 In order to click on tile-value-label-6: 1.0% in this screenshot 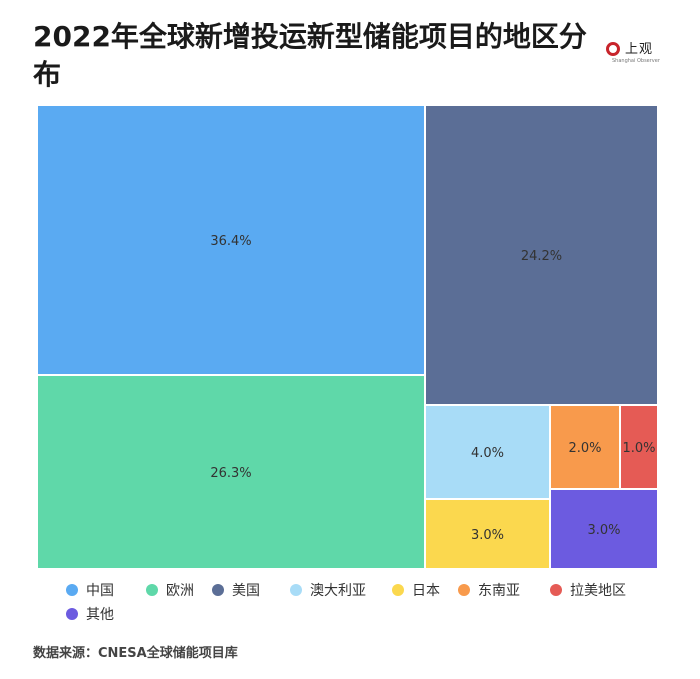, I will do `click(638, 448)`.